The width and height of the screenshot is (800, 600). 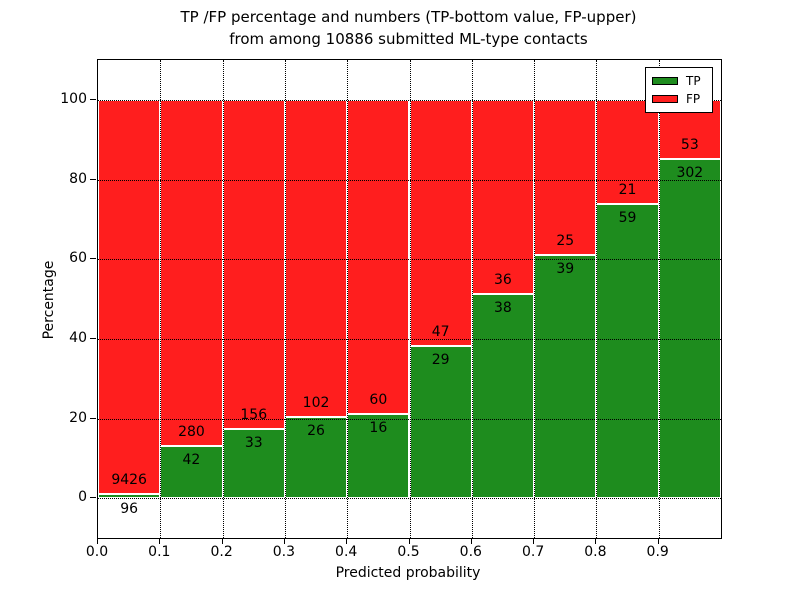 I want to click on fp-count-label: 280, so click(x=191, y=432).